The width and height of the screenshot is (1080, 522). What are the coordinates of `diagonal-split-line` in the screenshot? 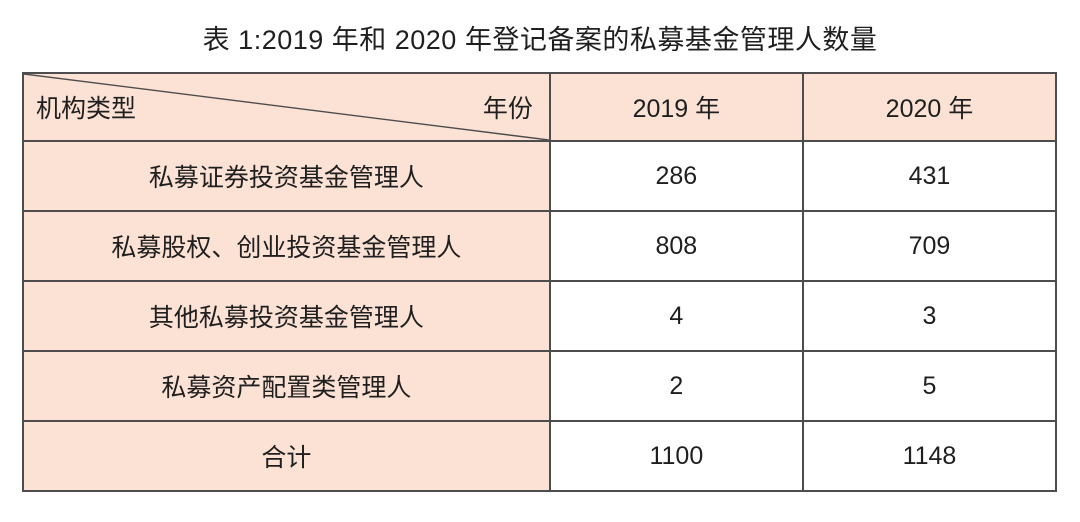 It's located at (286, 107).